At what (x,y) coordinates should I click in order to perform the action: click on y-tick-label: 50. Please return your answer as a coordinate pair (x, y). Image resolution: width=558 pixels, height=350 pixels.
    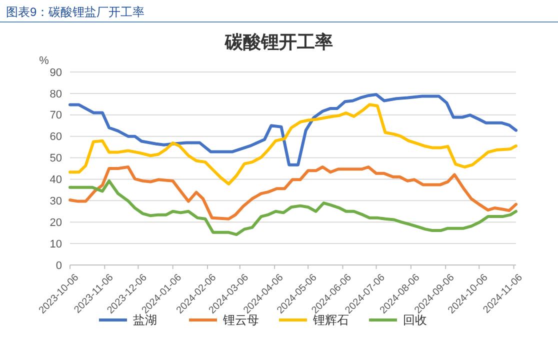
    Looking at the image, I should click on (56, 158).